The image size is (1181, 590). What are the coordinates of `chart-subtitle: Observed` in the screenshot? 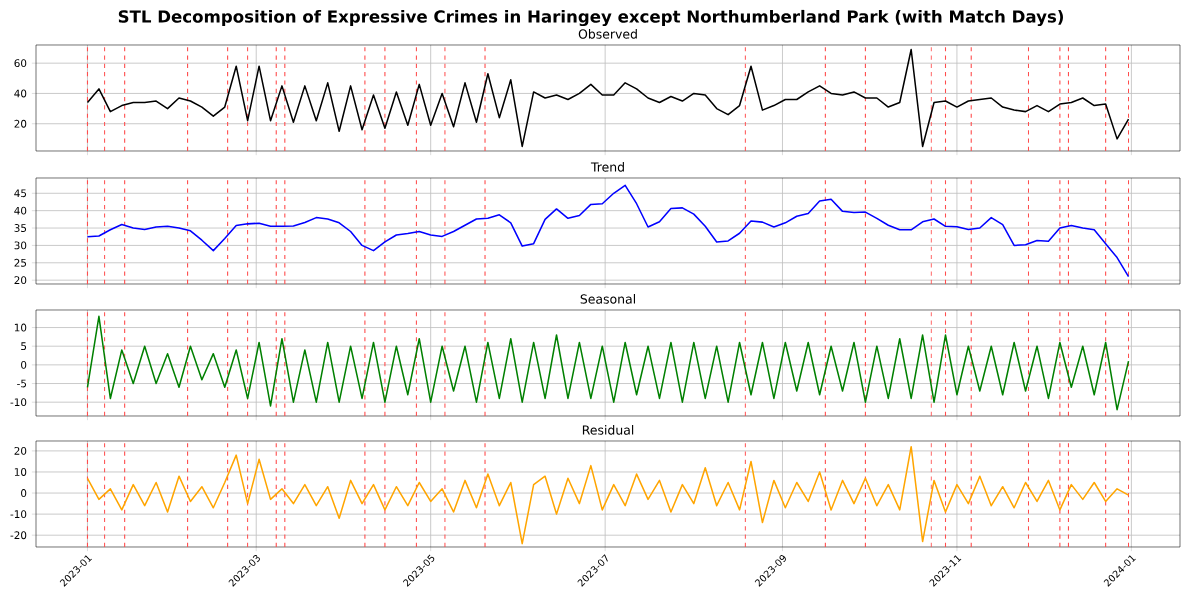 It's located at (607, 34).